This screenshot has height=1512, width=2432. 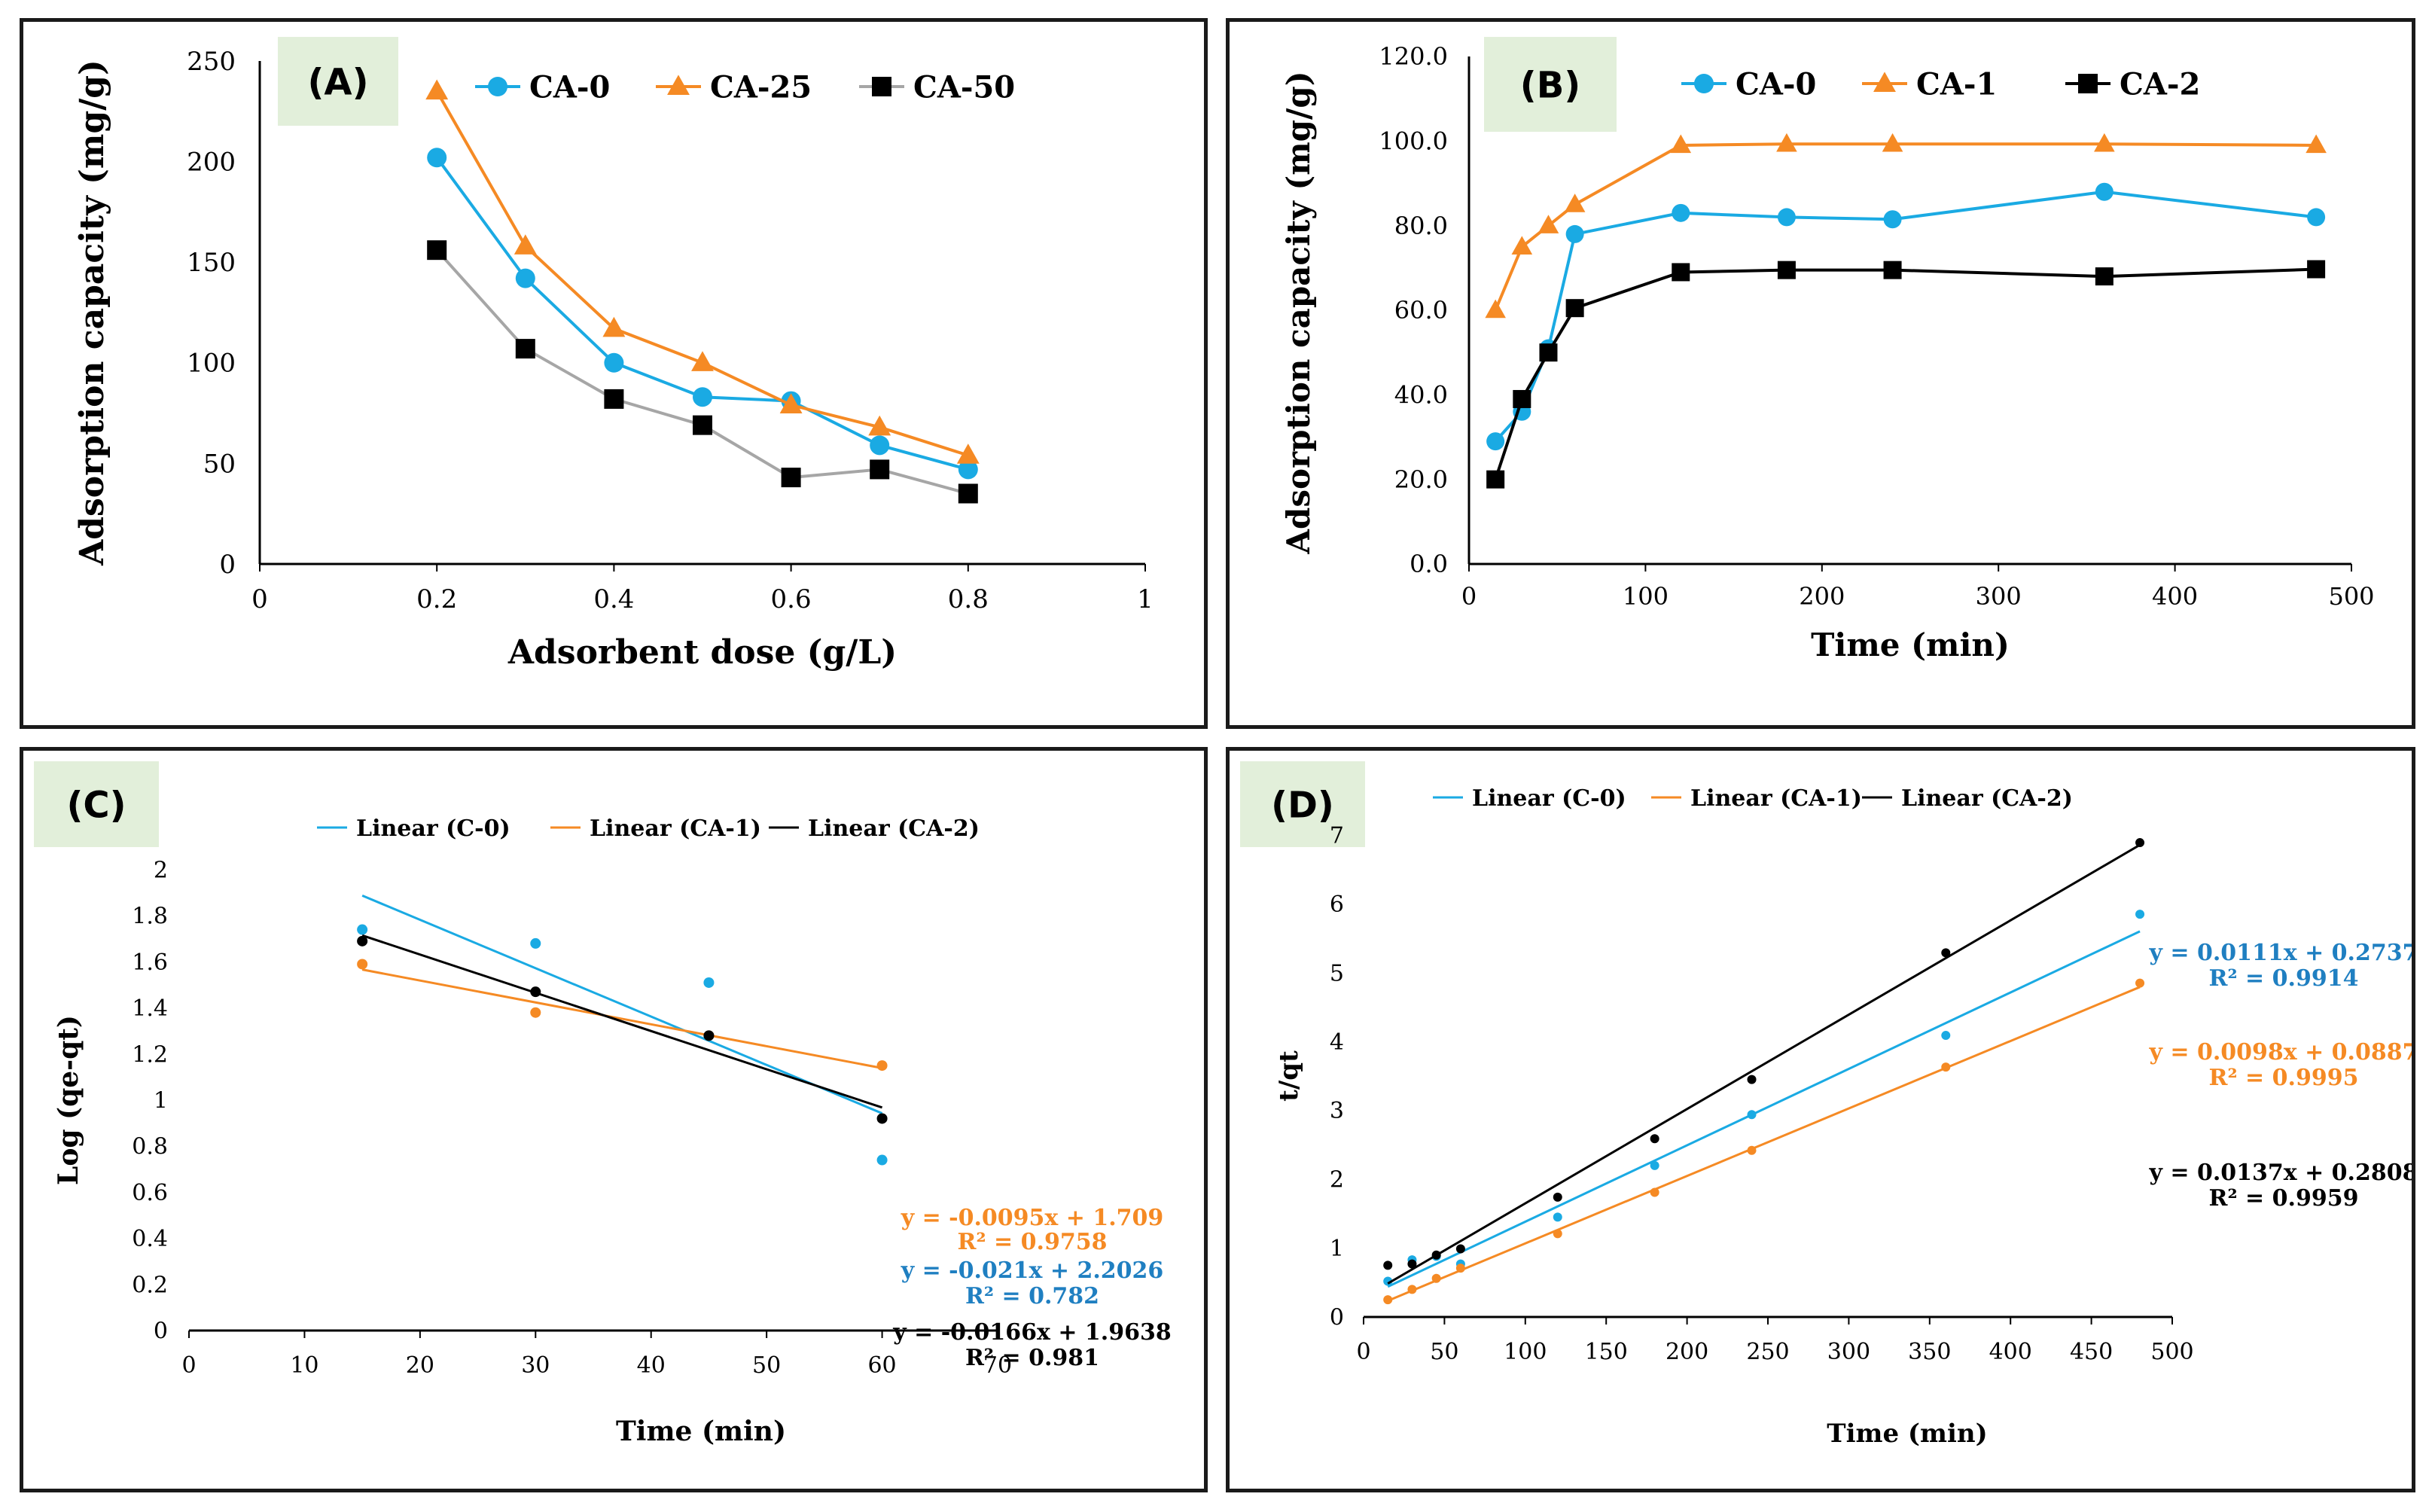 I want to click on panel-label: (D), so click(x=1302, y=805).